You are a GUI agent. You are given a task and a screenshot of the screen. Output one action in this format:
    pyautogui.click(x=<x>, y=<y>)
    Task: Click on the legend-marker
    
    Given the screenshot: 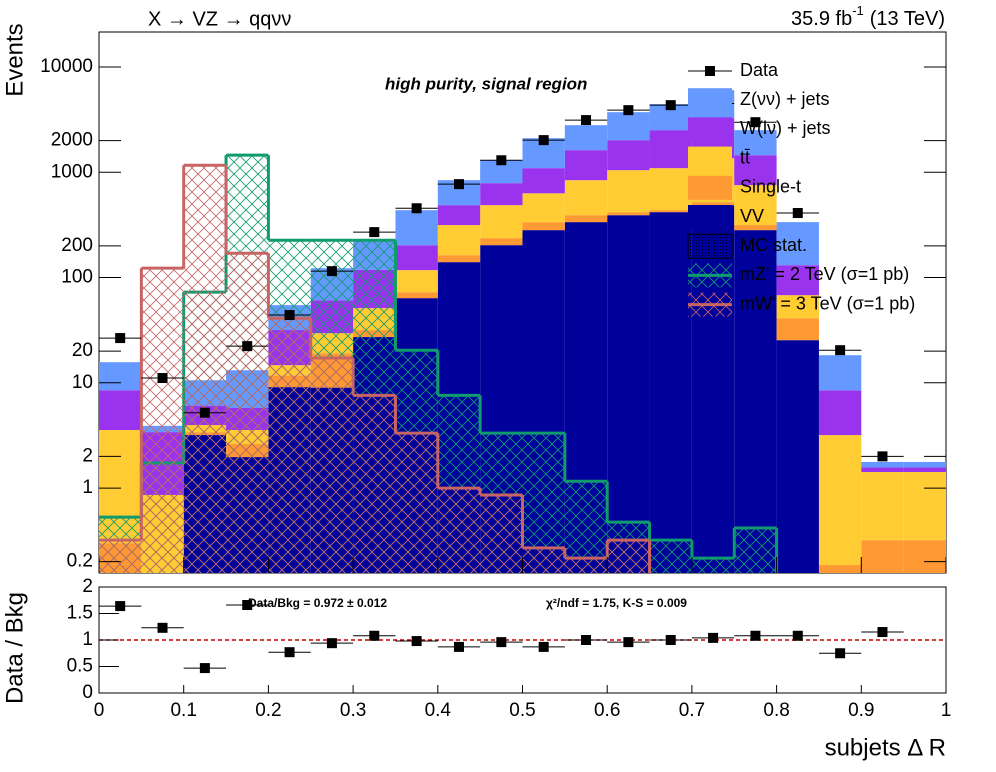 What is the action you would take?
    pyautogui.click(x=710, y=71)
    